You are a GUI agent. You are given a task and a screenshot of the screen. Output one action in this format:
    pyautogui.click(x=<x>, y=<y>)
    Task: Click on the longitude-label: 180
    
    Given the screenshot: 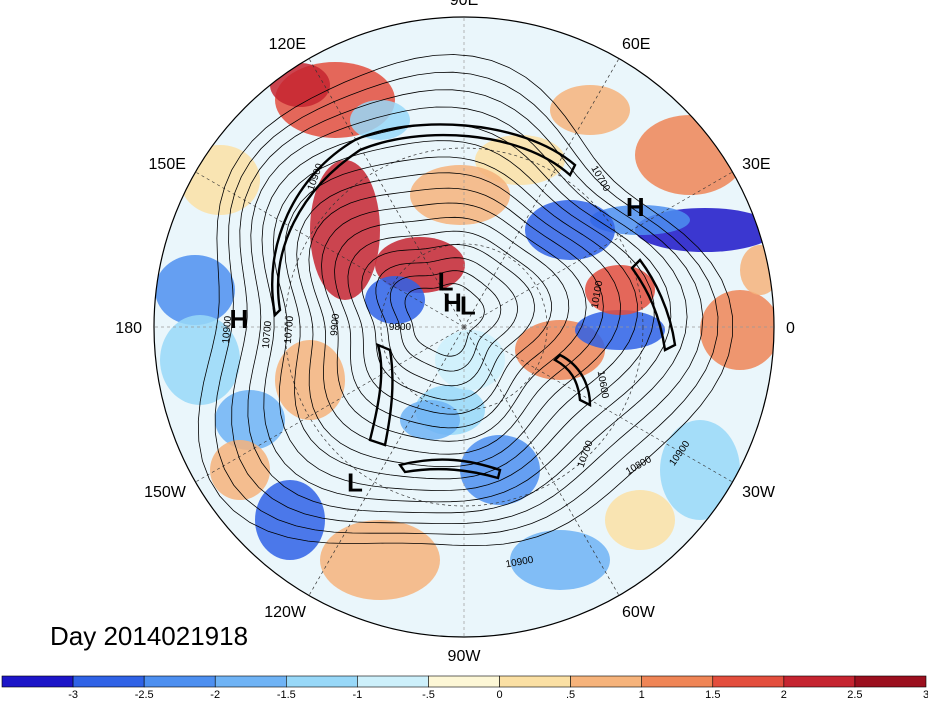 What is the action you would take?
    pyautogui.click(x=128, y=328)
    